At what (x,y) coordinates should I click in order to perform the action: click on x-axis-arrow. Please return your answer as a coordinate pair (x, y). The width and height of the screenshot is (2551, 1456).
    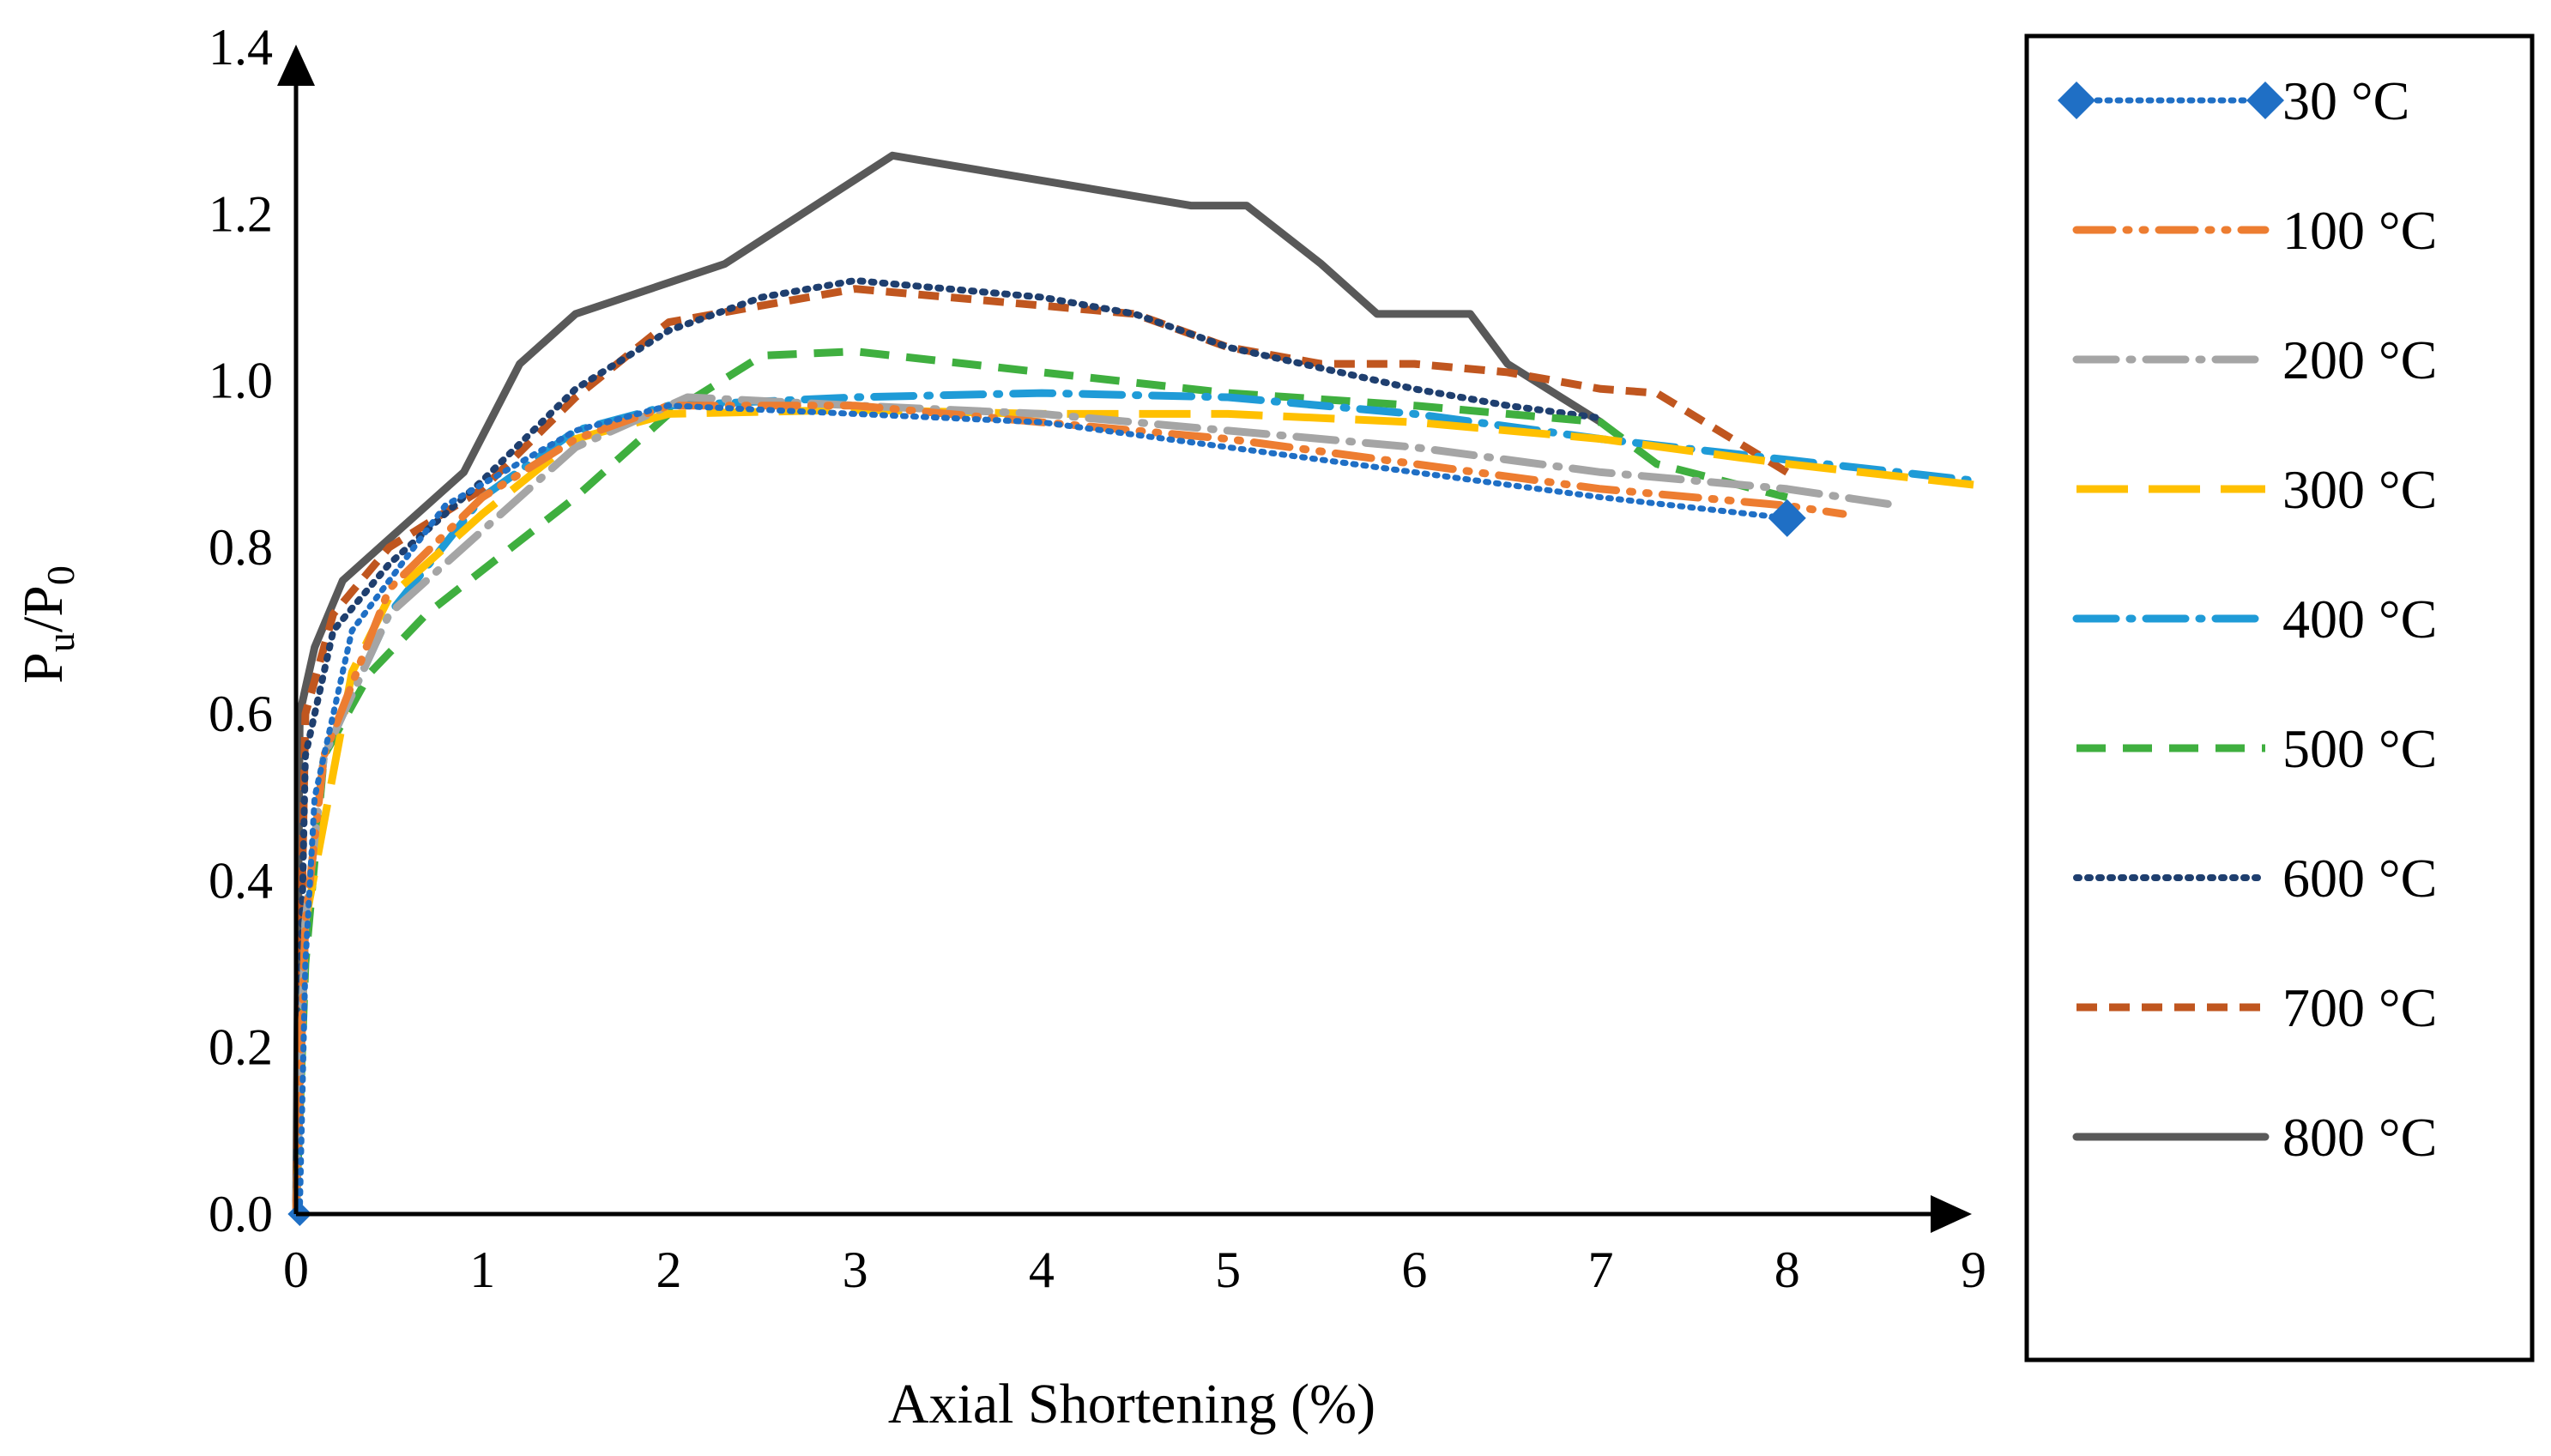
    Looking at the image, I should click on (1951, 1214).